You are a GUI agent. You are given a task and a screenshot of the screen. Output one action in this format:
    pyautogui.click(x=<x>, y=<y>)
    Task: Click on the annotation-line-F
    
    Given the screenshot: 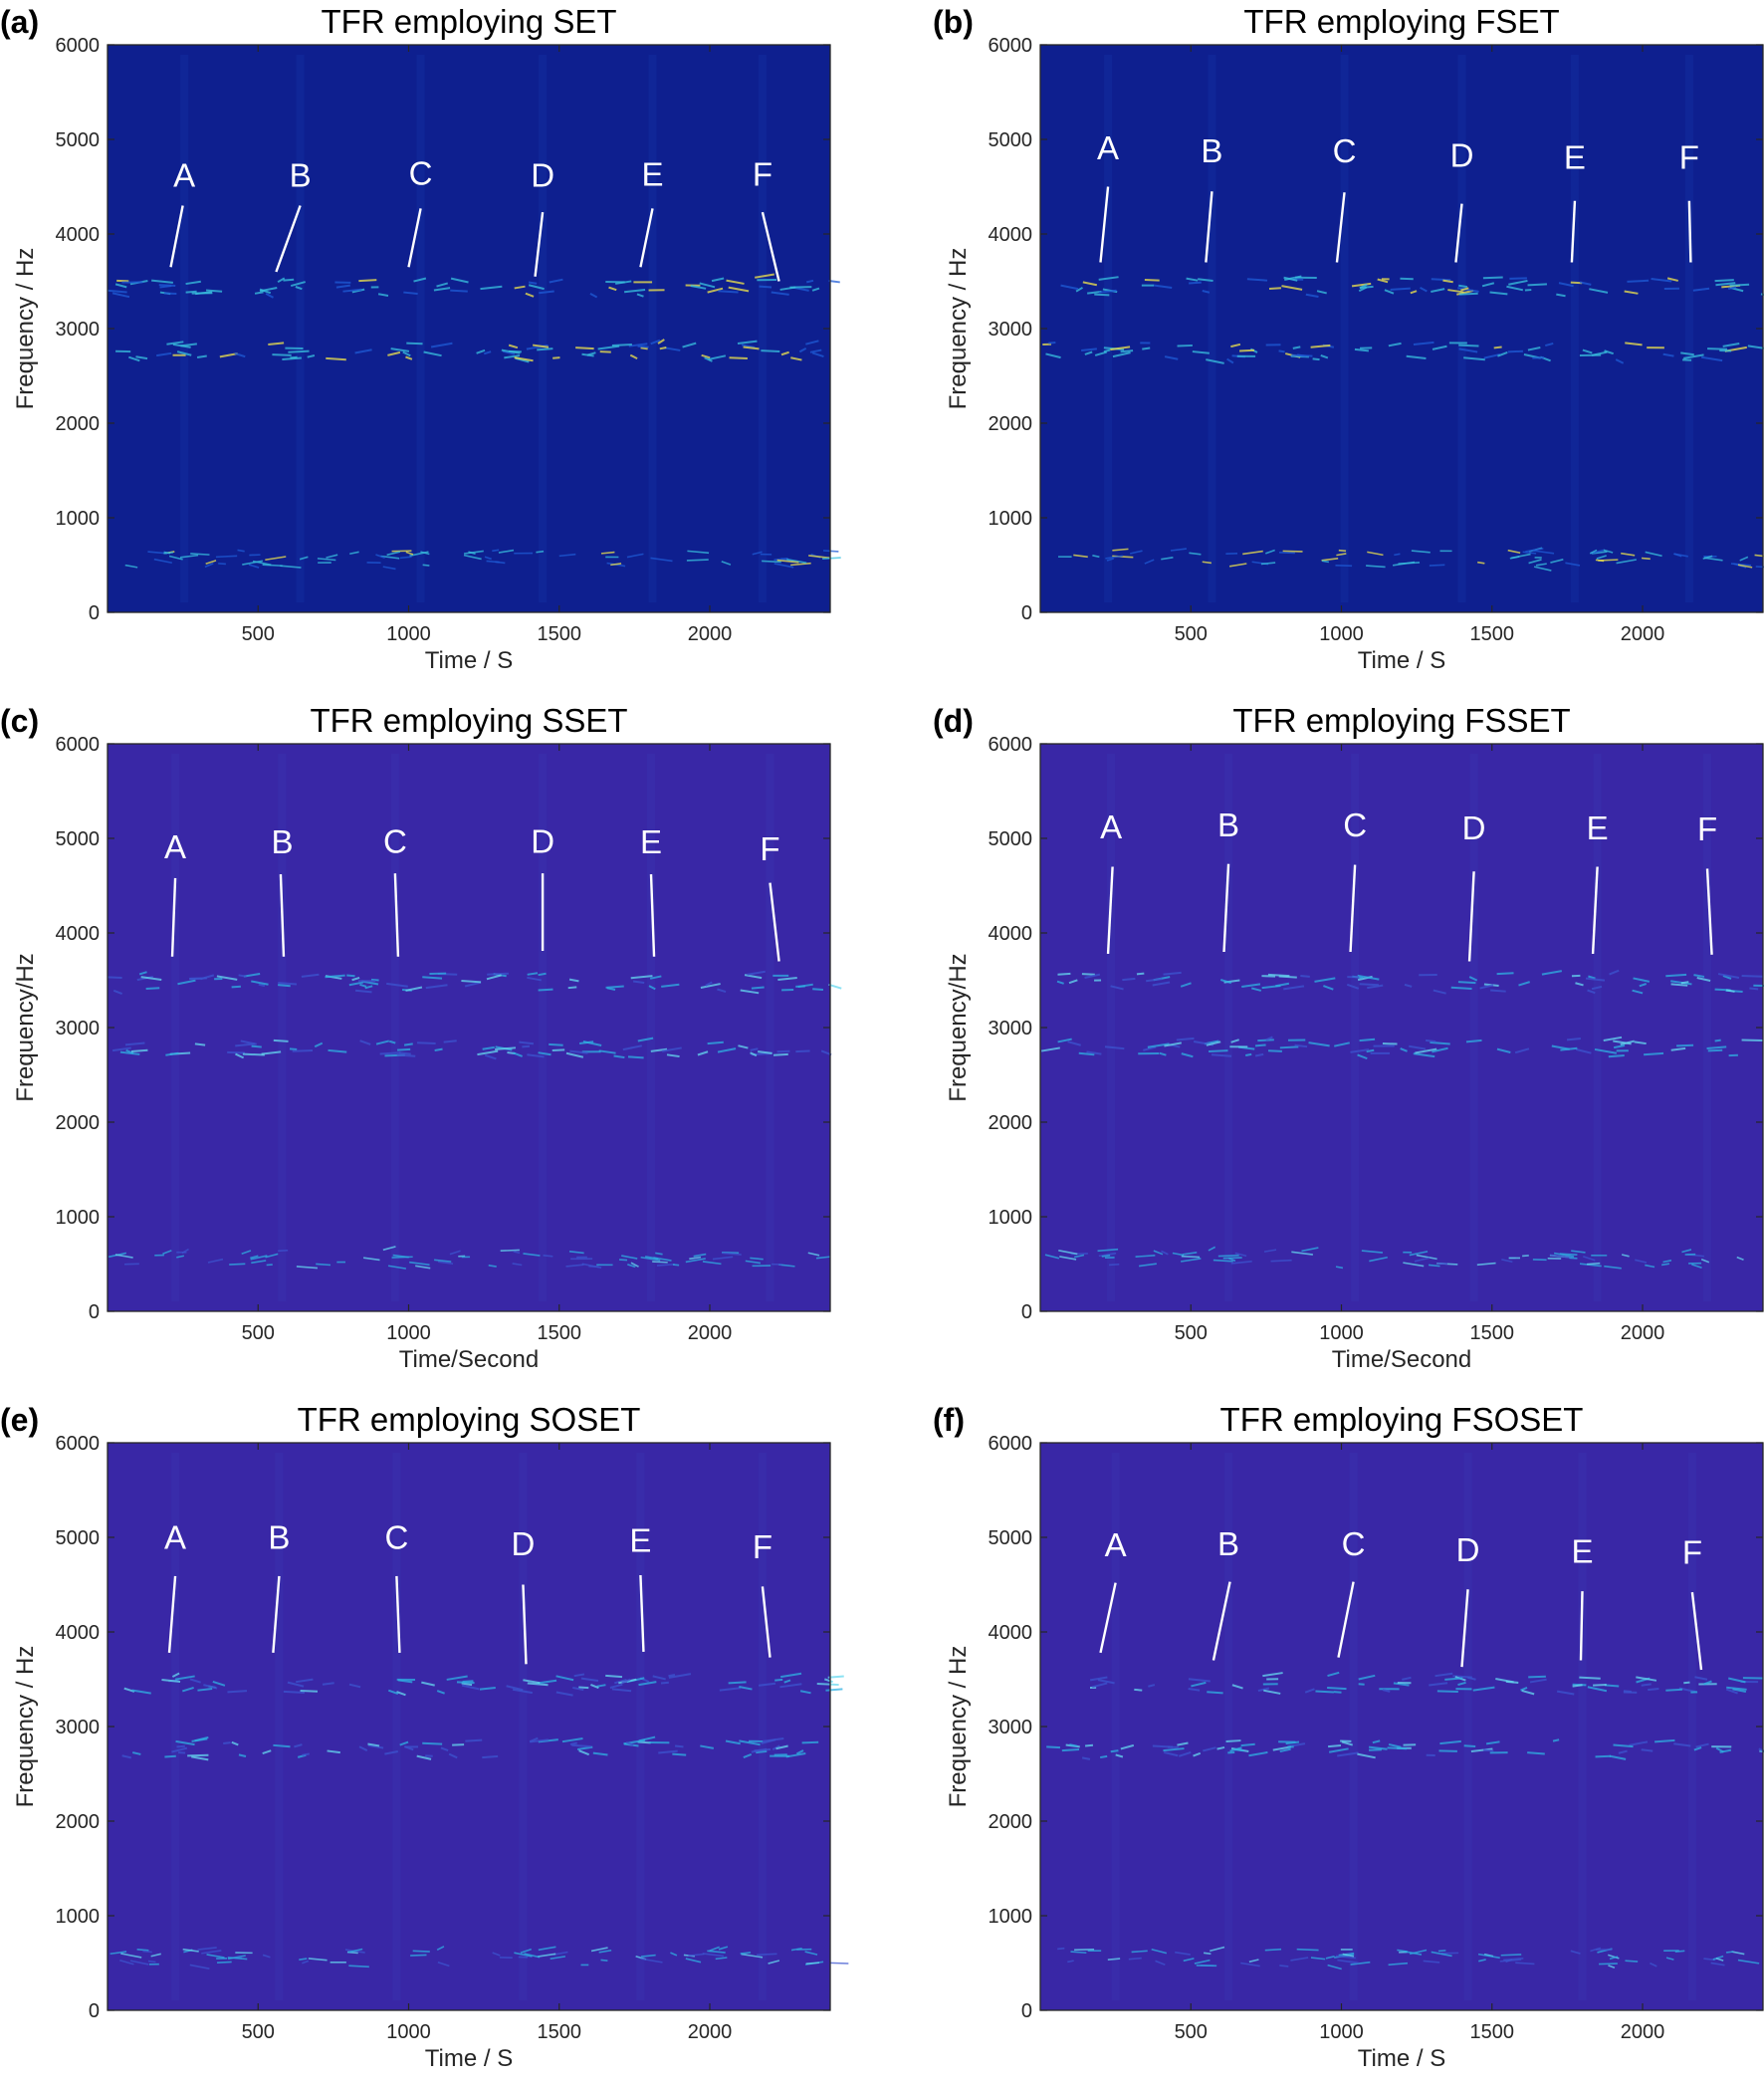 What is the action you would take?
    pyautogui.click(x=1696, y=1631)
    